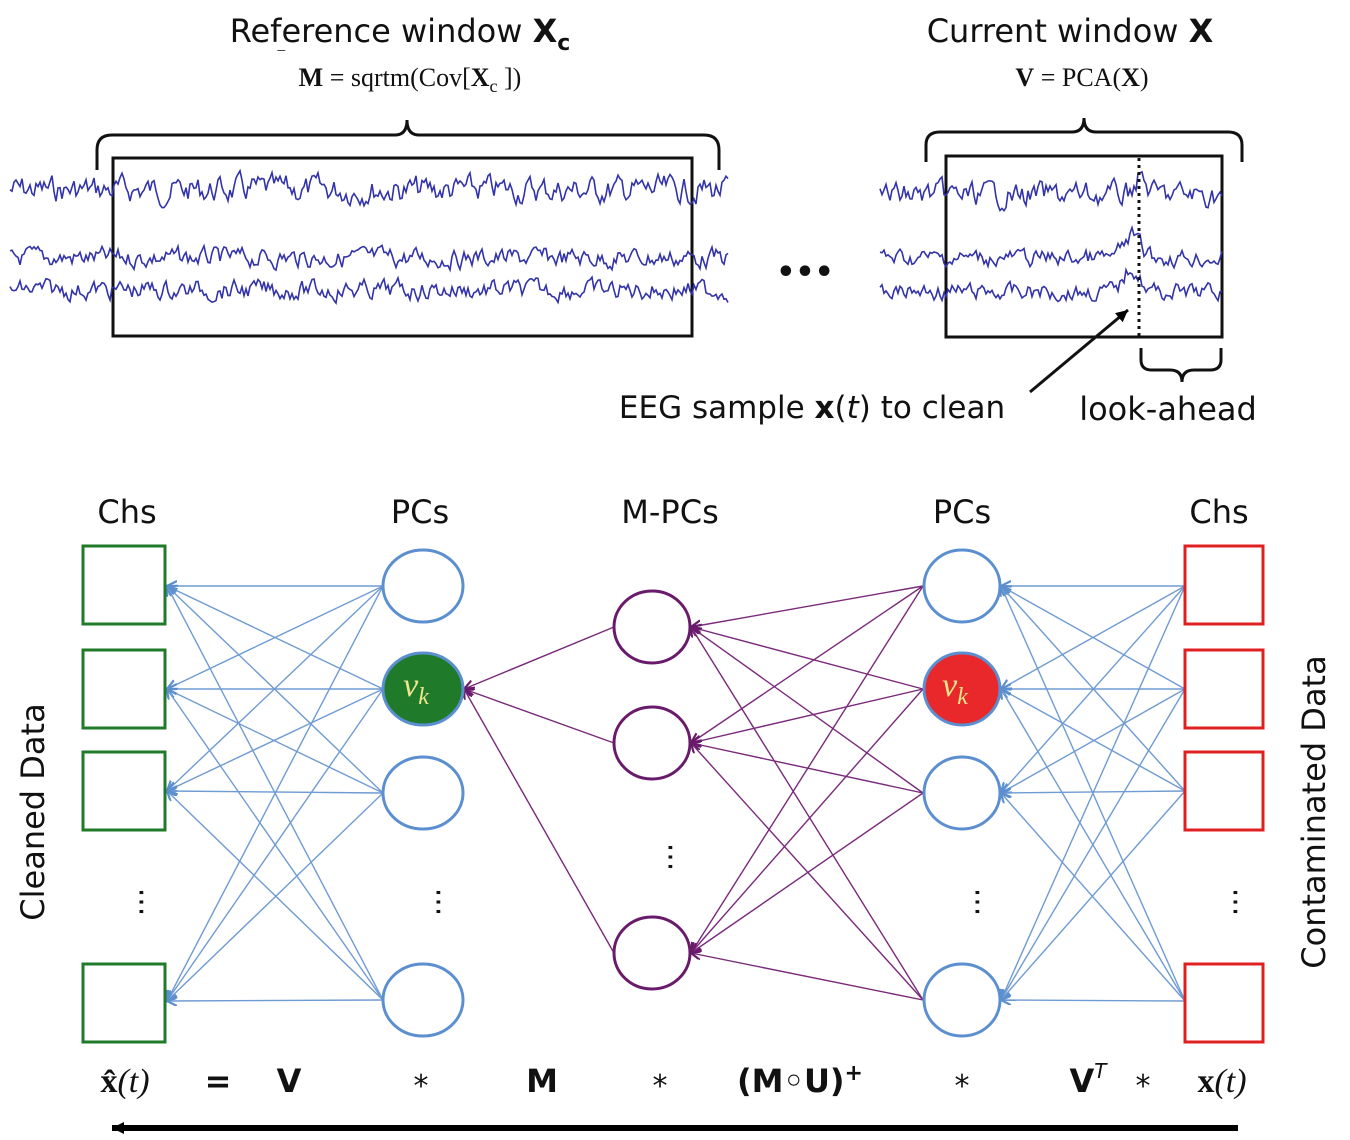 Image resolution: width=1350 pixels, height=1140 pixels. What do you see at coordinates (542, 1081) in the screenshot?
I see `equation-m: M` at bounding box center [542, 1081].